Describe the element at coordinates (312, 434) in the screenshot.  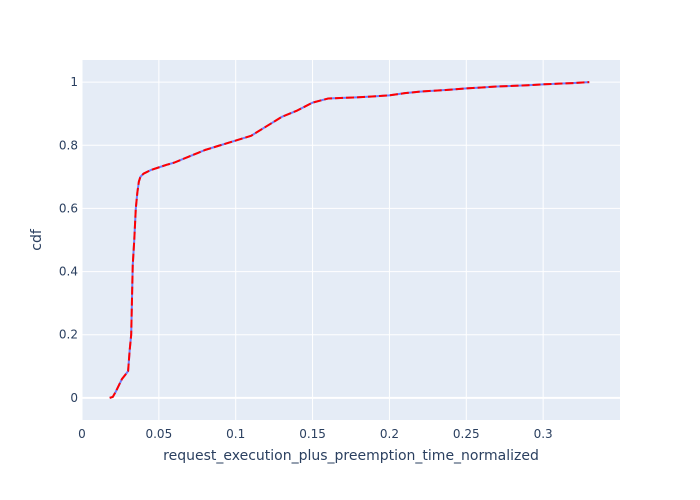
I see `x-tick-label: 0.15` at that location.